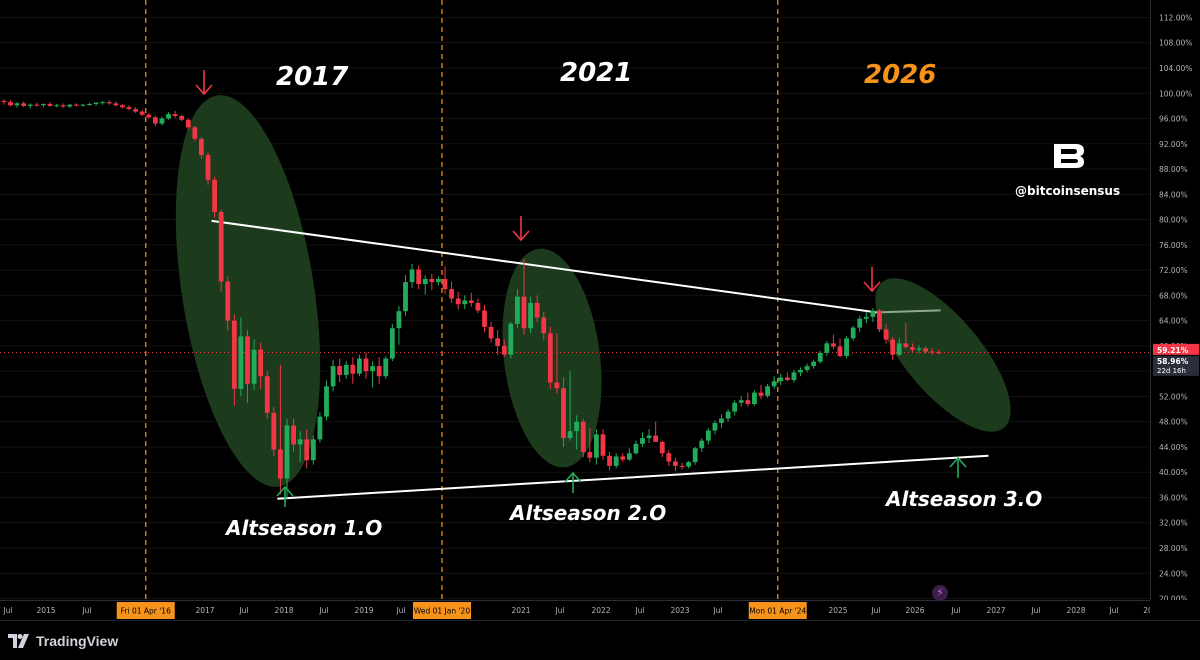 Image resolution: width=1200 pixels, height=660 pixels. What do you see at coordinates (1173, 270) in the screenshot?
I see `price-tick-label: 72.00%` at bounding box center [1173, 270].